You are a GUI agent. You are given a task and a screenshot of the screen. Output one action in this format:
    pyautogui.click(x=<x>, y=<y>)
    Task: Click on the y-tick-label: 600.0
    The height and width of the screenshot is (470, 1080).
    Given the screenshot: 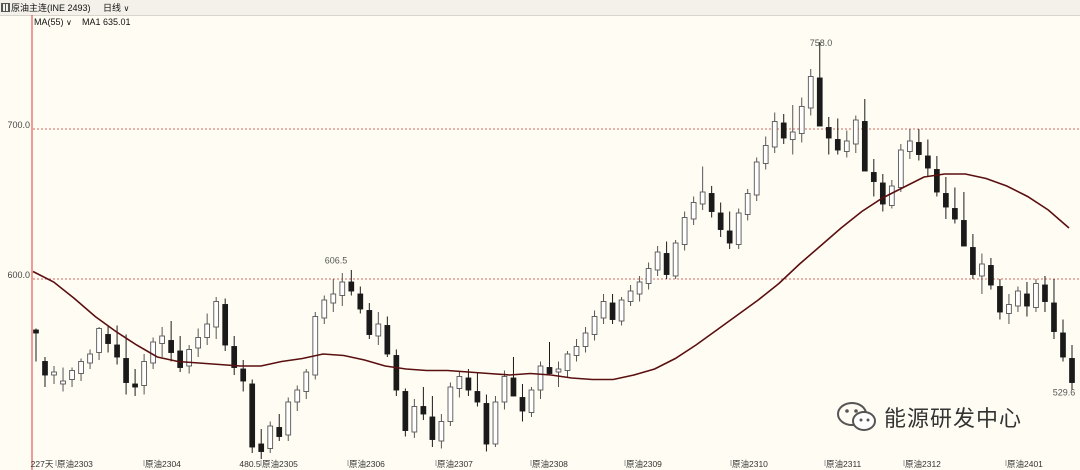 What is the action you would take?
    pyautogui.click(x=18, y=275)
    